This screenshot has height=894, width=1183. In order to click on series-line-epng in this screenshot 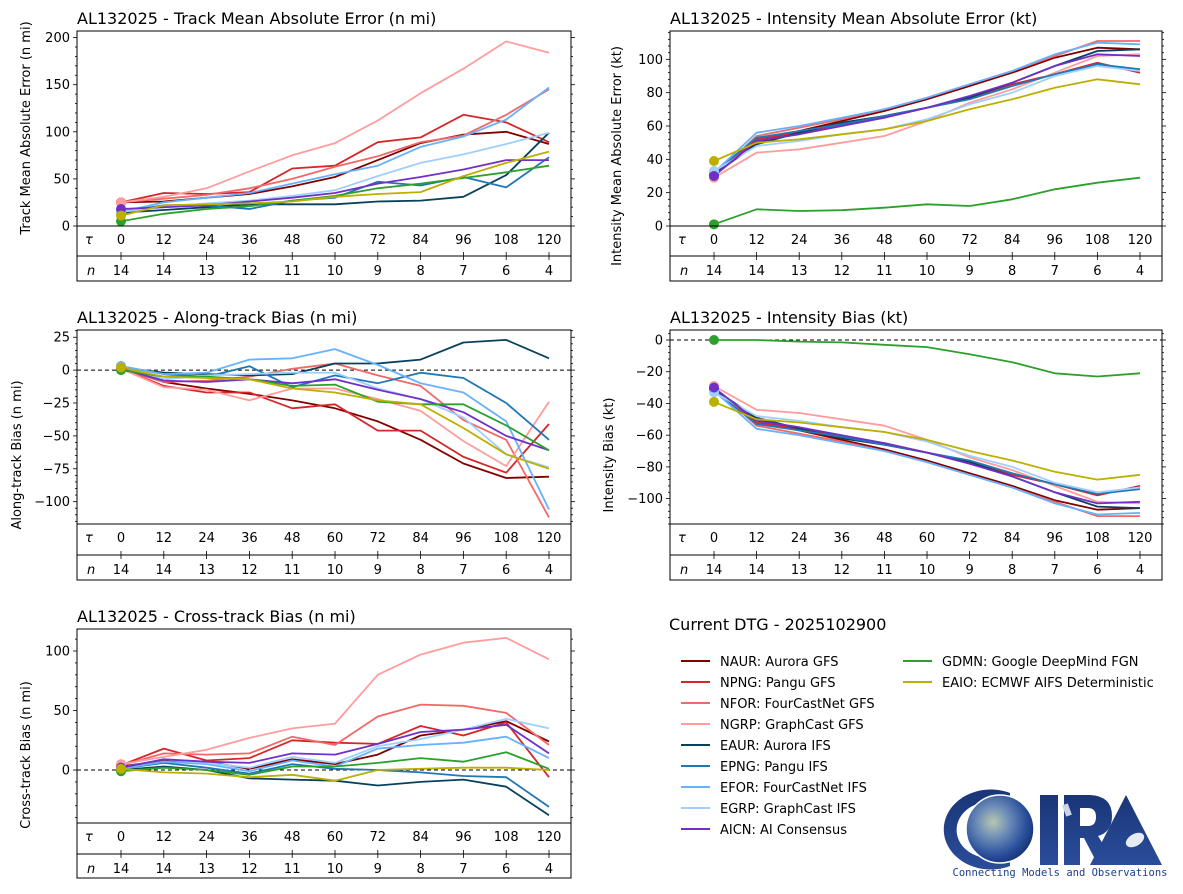, I will do `click(335, 785)`.